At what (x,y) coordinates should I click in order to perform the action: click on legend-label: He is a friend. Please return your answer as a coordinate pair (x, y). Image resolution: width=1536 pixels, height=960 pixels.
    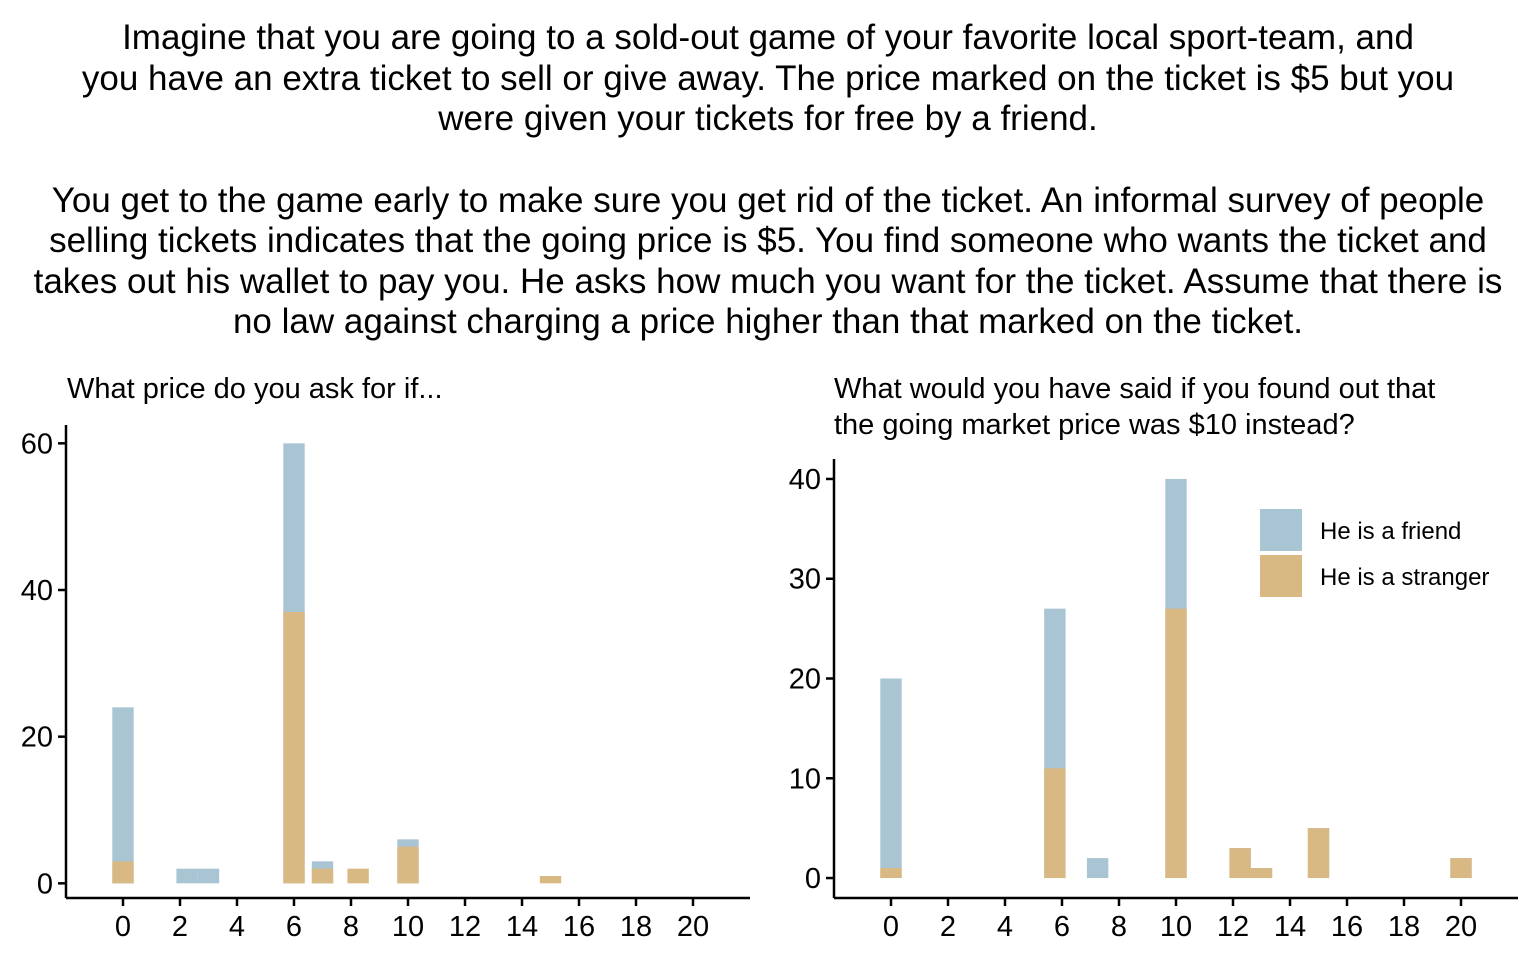
    Looking at the image, I should click on (1390, 531).